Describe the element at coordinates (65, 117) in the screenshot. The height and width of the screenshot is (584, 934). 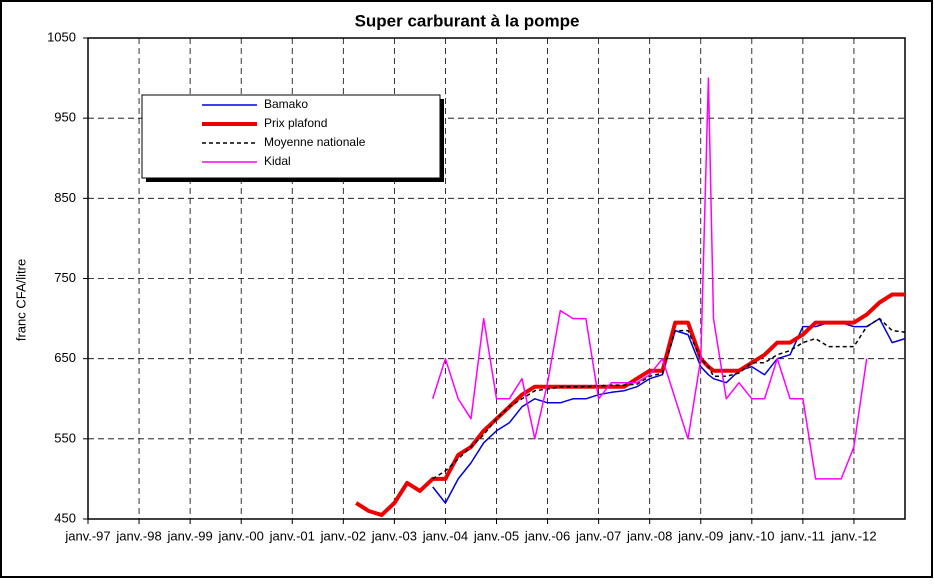
I see `y-tick-label: 950` at that location.